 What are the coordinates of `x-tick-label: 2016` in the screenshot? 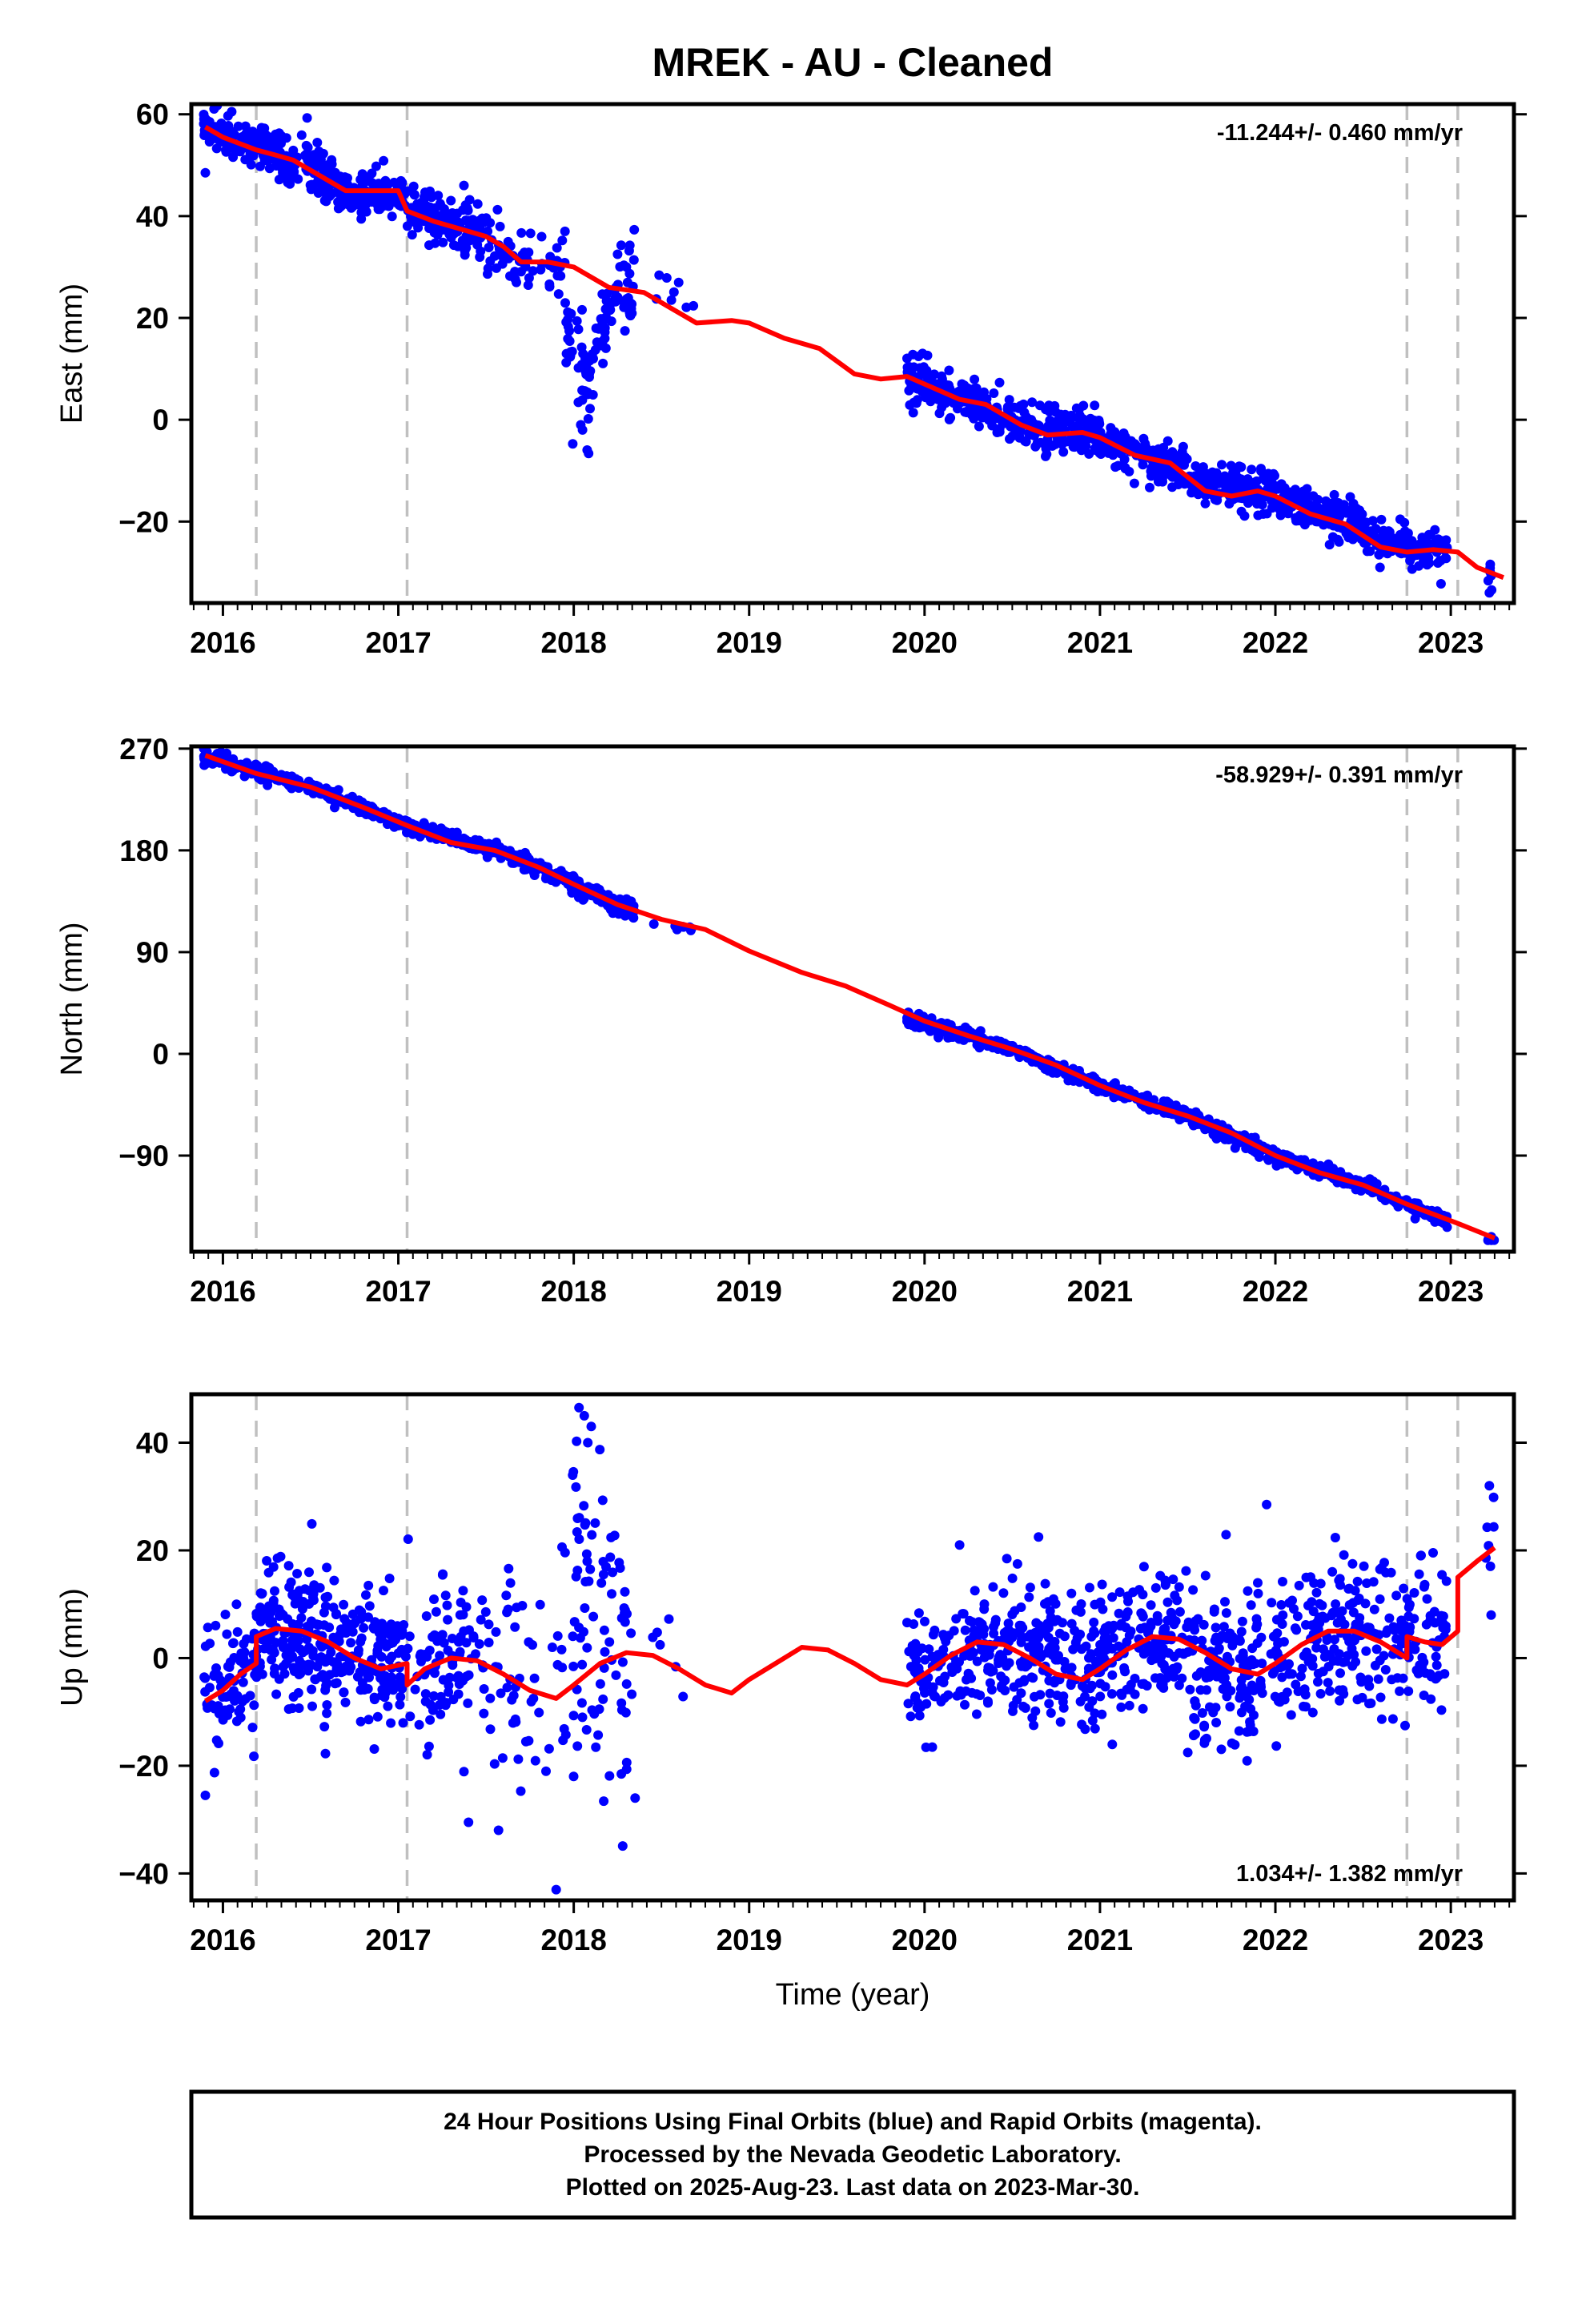 It's located at (222, 642).